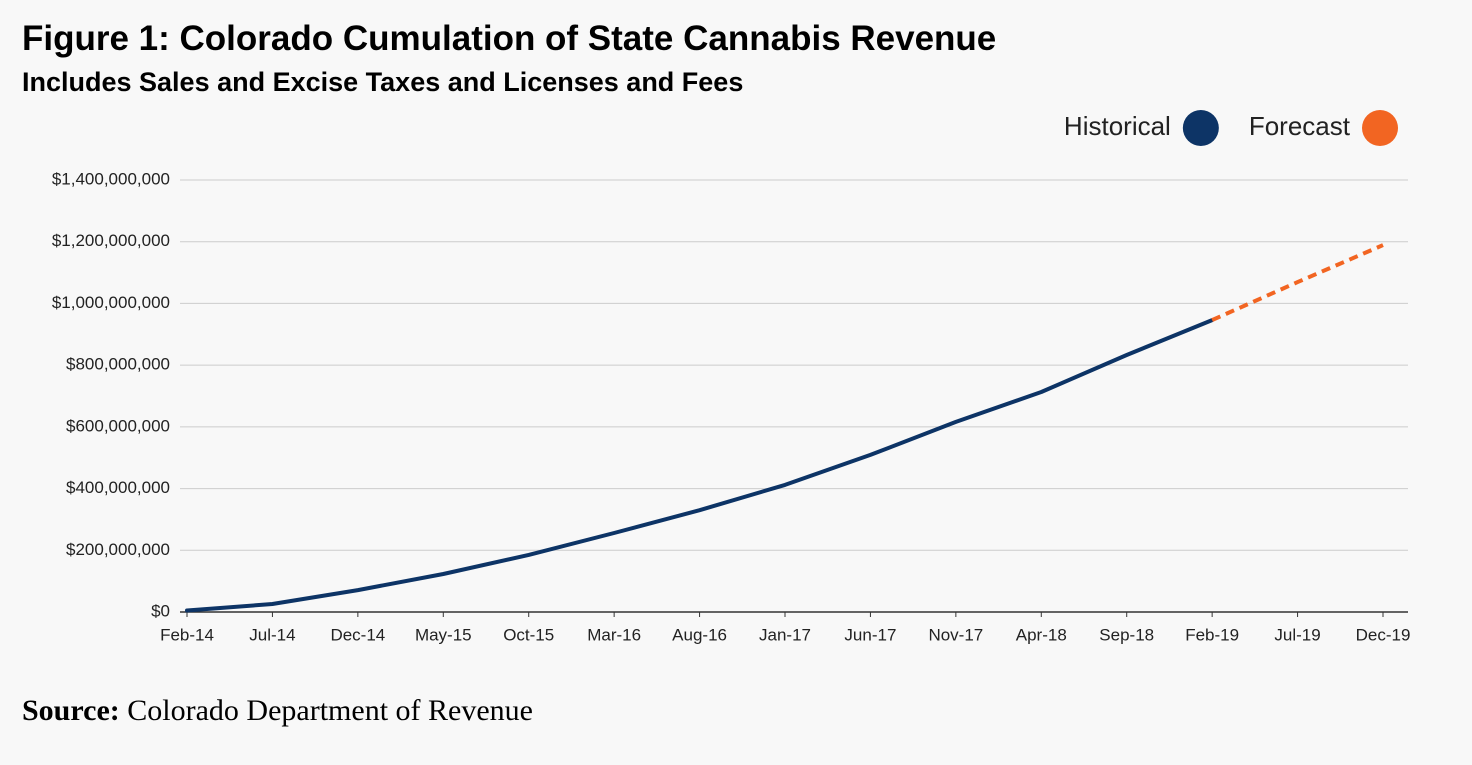 The height and width of the screenshot is (765, 1472). Describe the element at coordinates (111, 302) in the screenshot. I see `y-tick-label: $1,000,000,000` at that location.